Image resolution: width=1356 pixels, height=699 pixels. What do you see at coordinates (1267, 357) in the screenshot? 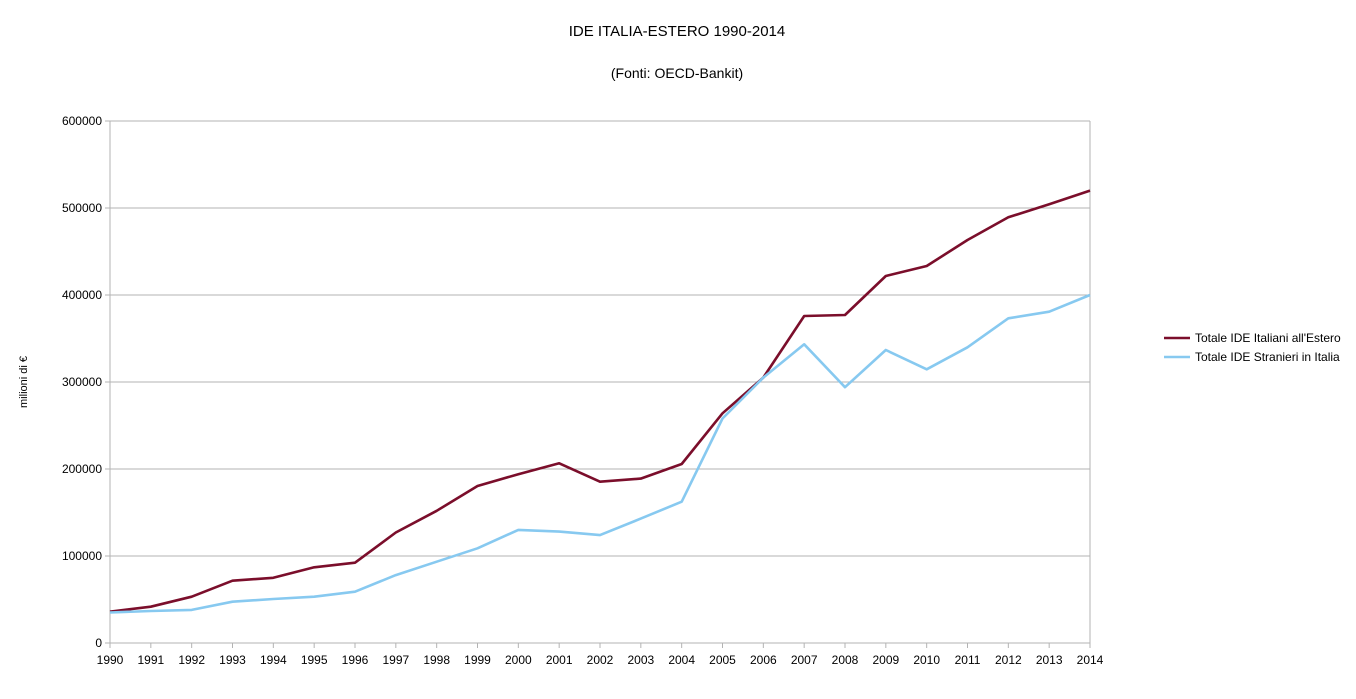
I see `legend-label-1: Totale IDE Stranieri in Italia` at bounding box center [1267, 357].